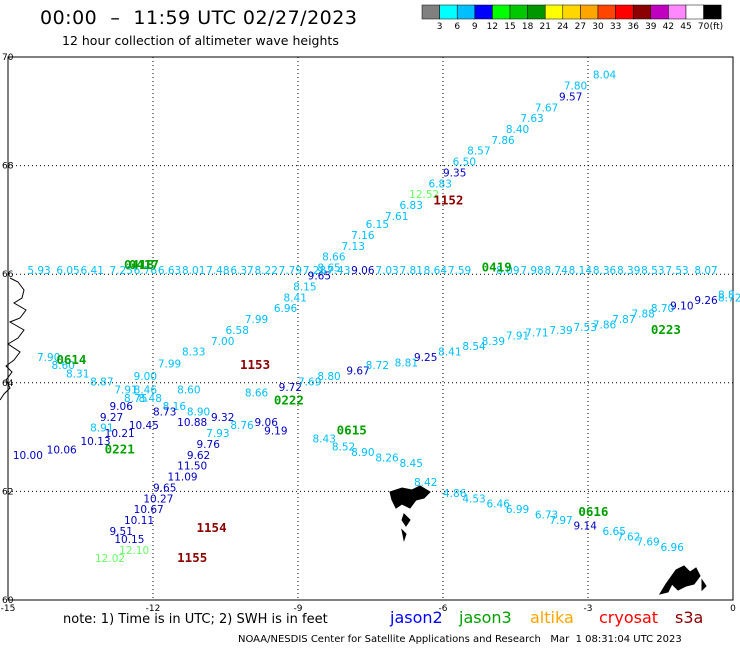 The image size is (740, 650). Describe the element at coordinates (643, 315) in the screenshot. I see `wave-height-label: 7.88` at that location.